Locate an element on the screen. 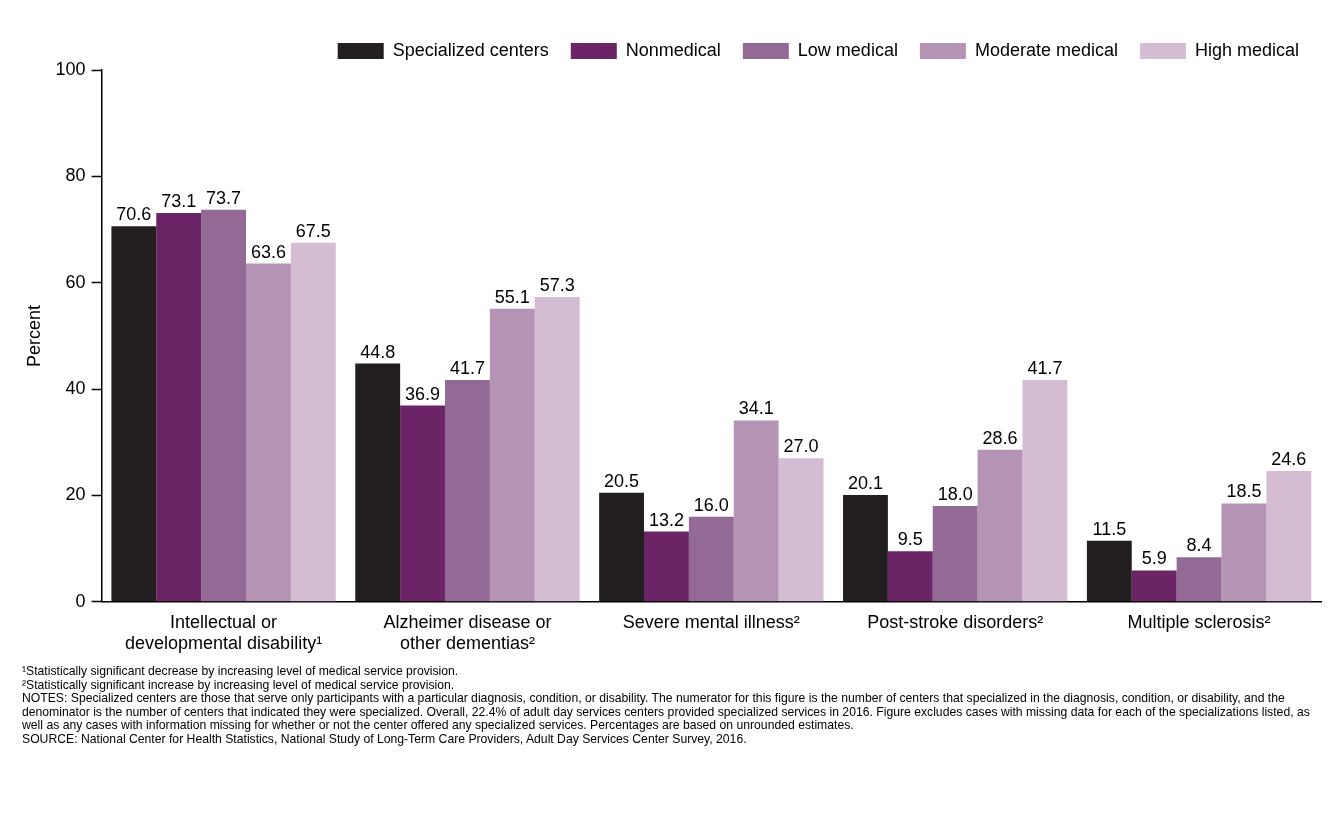 This screenshot has width=1341, height=821. x-tick-label: Severe mental illness² is located at coordinates (711, 621).